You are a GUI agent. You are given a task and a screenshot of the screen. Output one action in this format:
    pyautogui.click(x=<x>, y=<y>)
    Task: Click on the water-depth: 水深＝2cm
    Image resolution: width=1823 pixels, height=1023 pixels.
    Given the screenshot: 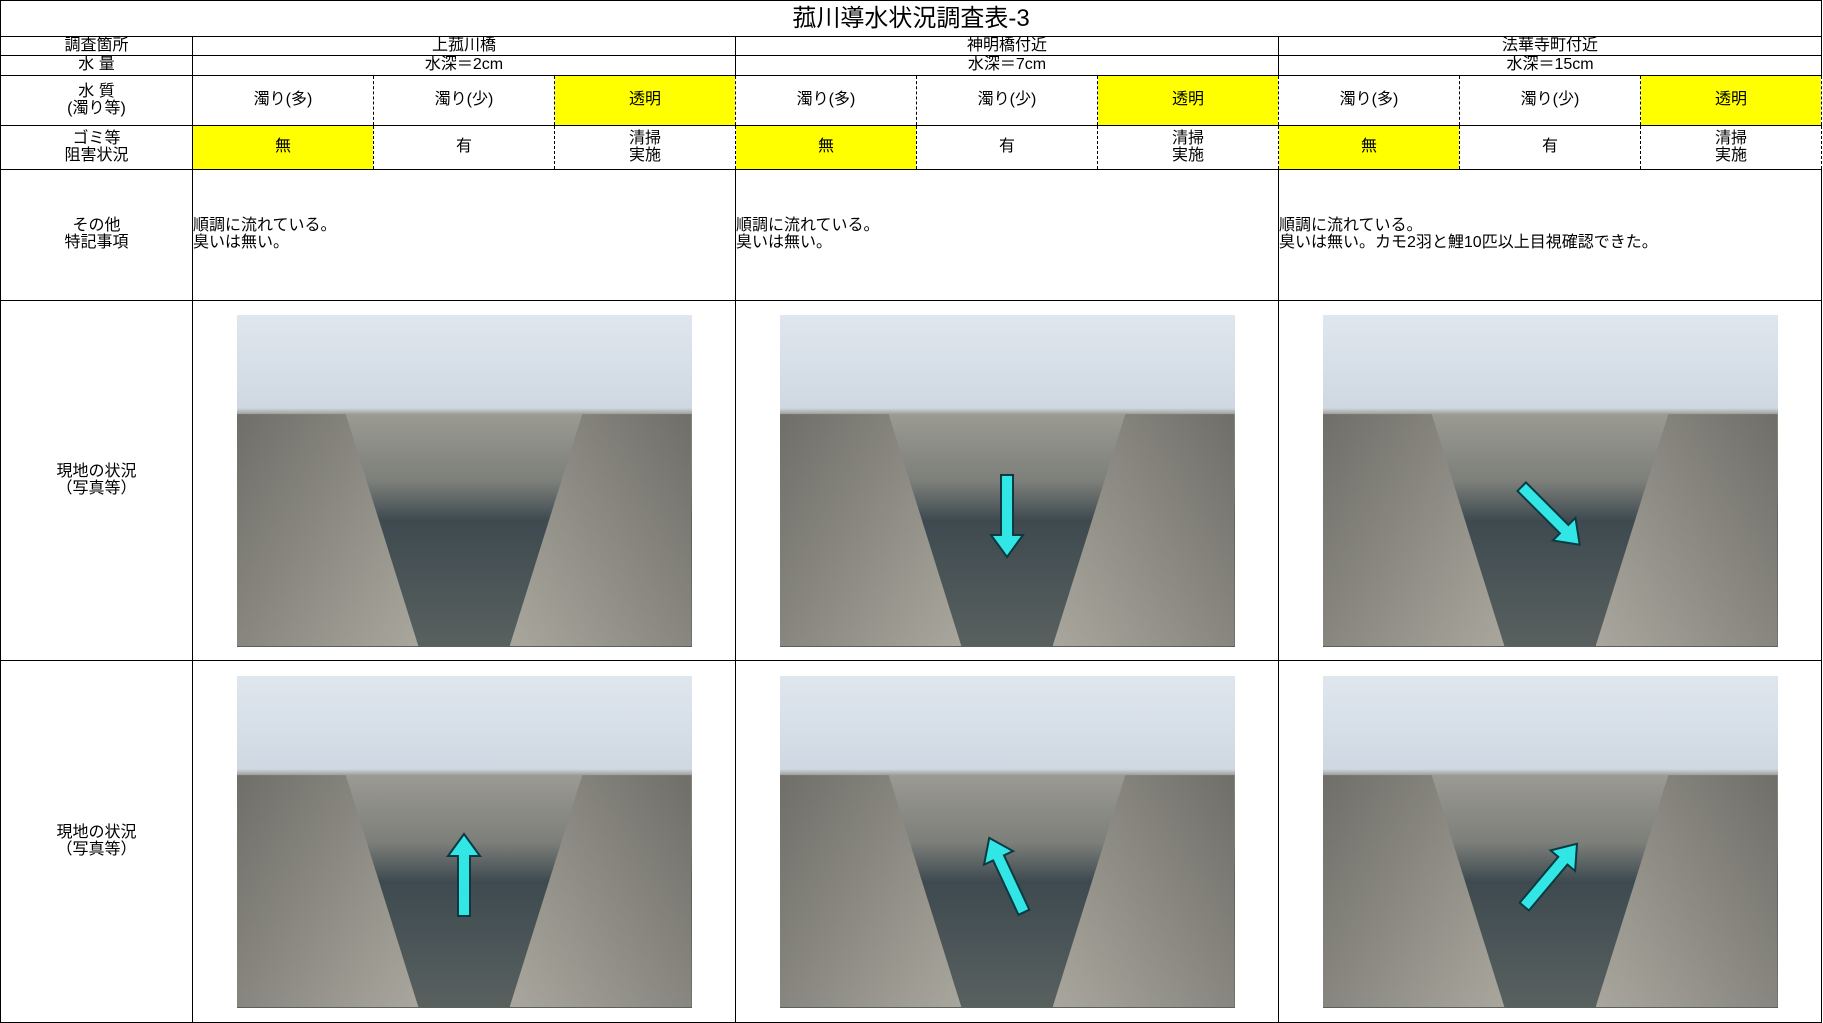 What is the action you would take?
    pyautogui.click(x=464, y=65)
    